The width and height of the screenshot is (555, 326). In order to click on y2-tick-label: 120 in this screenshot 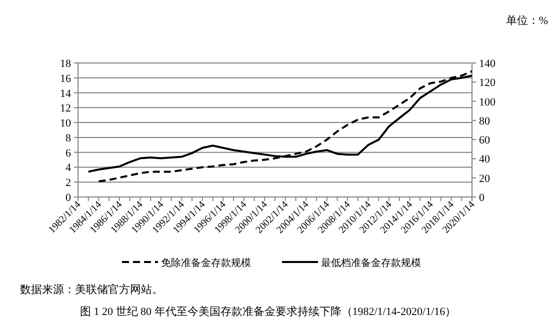, I will do `click(487, 83)`.